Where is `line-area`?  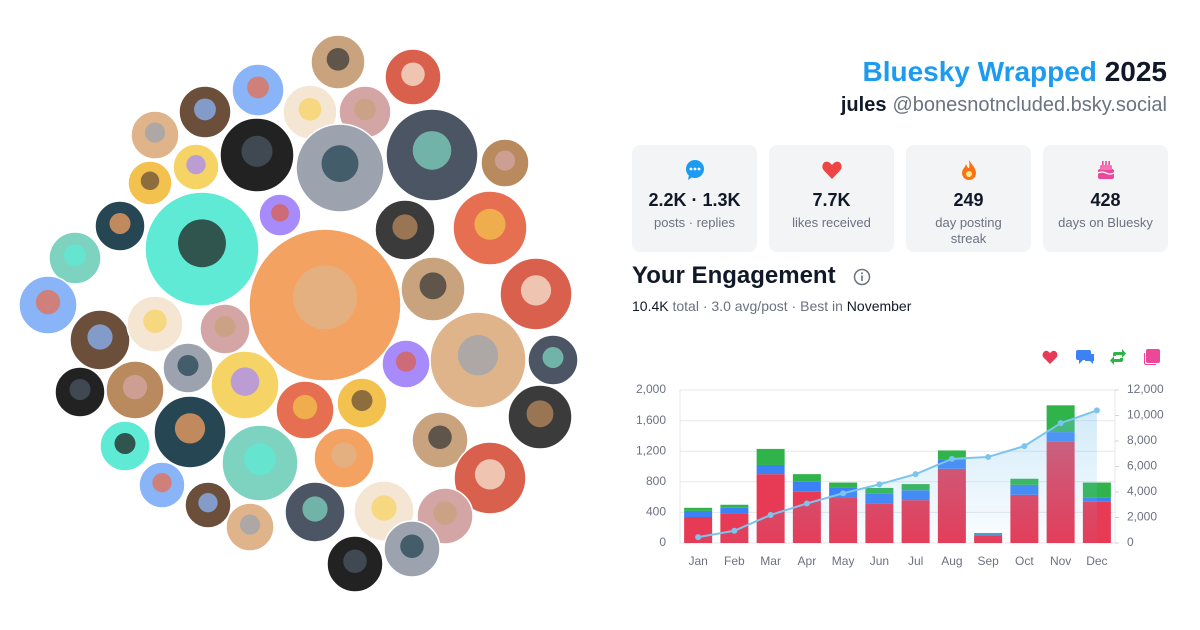
line-area is located at coordinates (897, 476).